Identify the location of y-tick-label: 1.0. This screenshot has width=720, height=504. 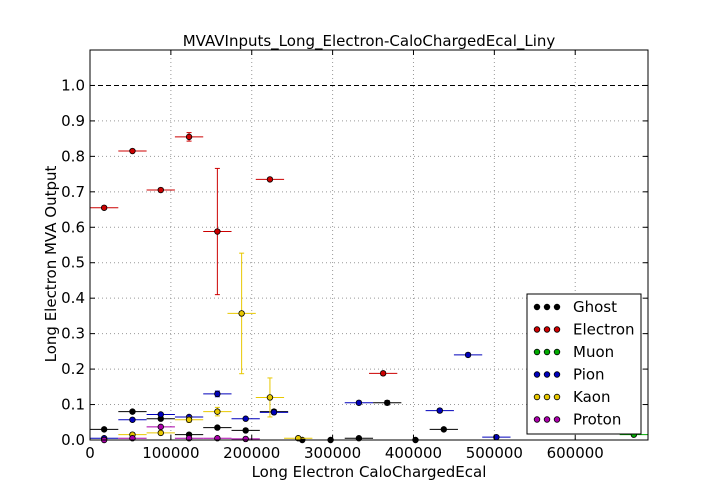
(73, 85).